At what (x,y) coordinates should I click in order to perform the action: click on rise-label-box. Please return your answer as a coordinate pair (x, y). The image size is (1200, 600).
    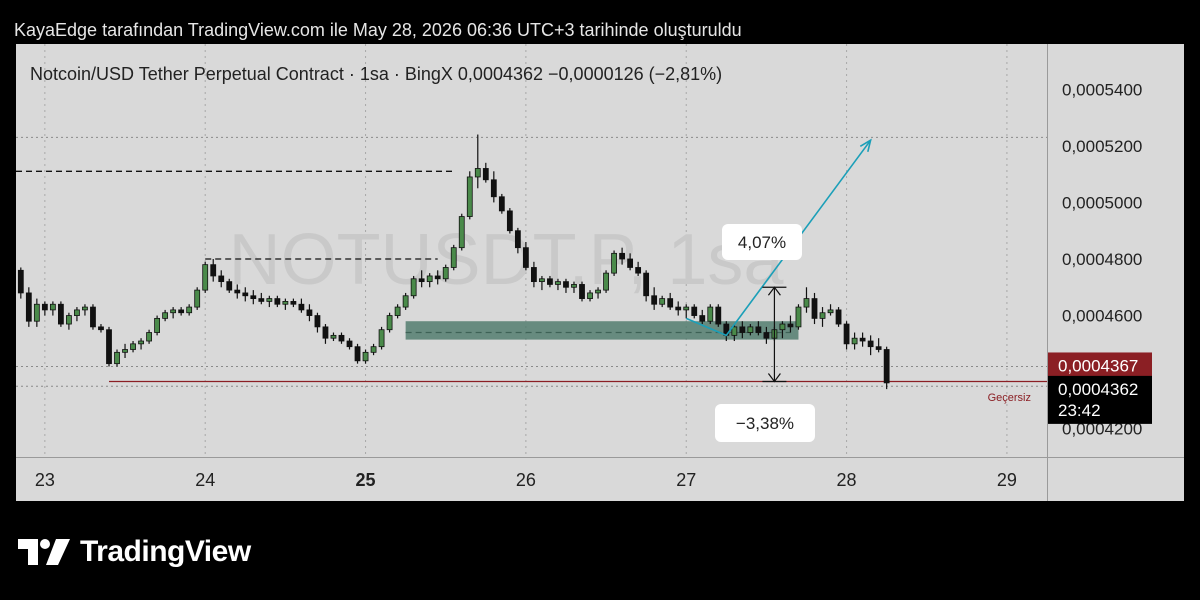
    Looking at the image, I should click on (762, 242).